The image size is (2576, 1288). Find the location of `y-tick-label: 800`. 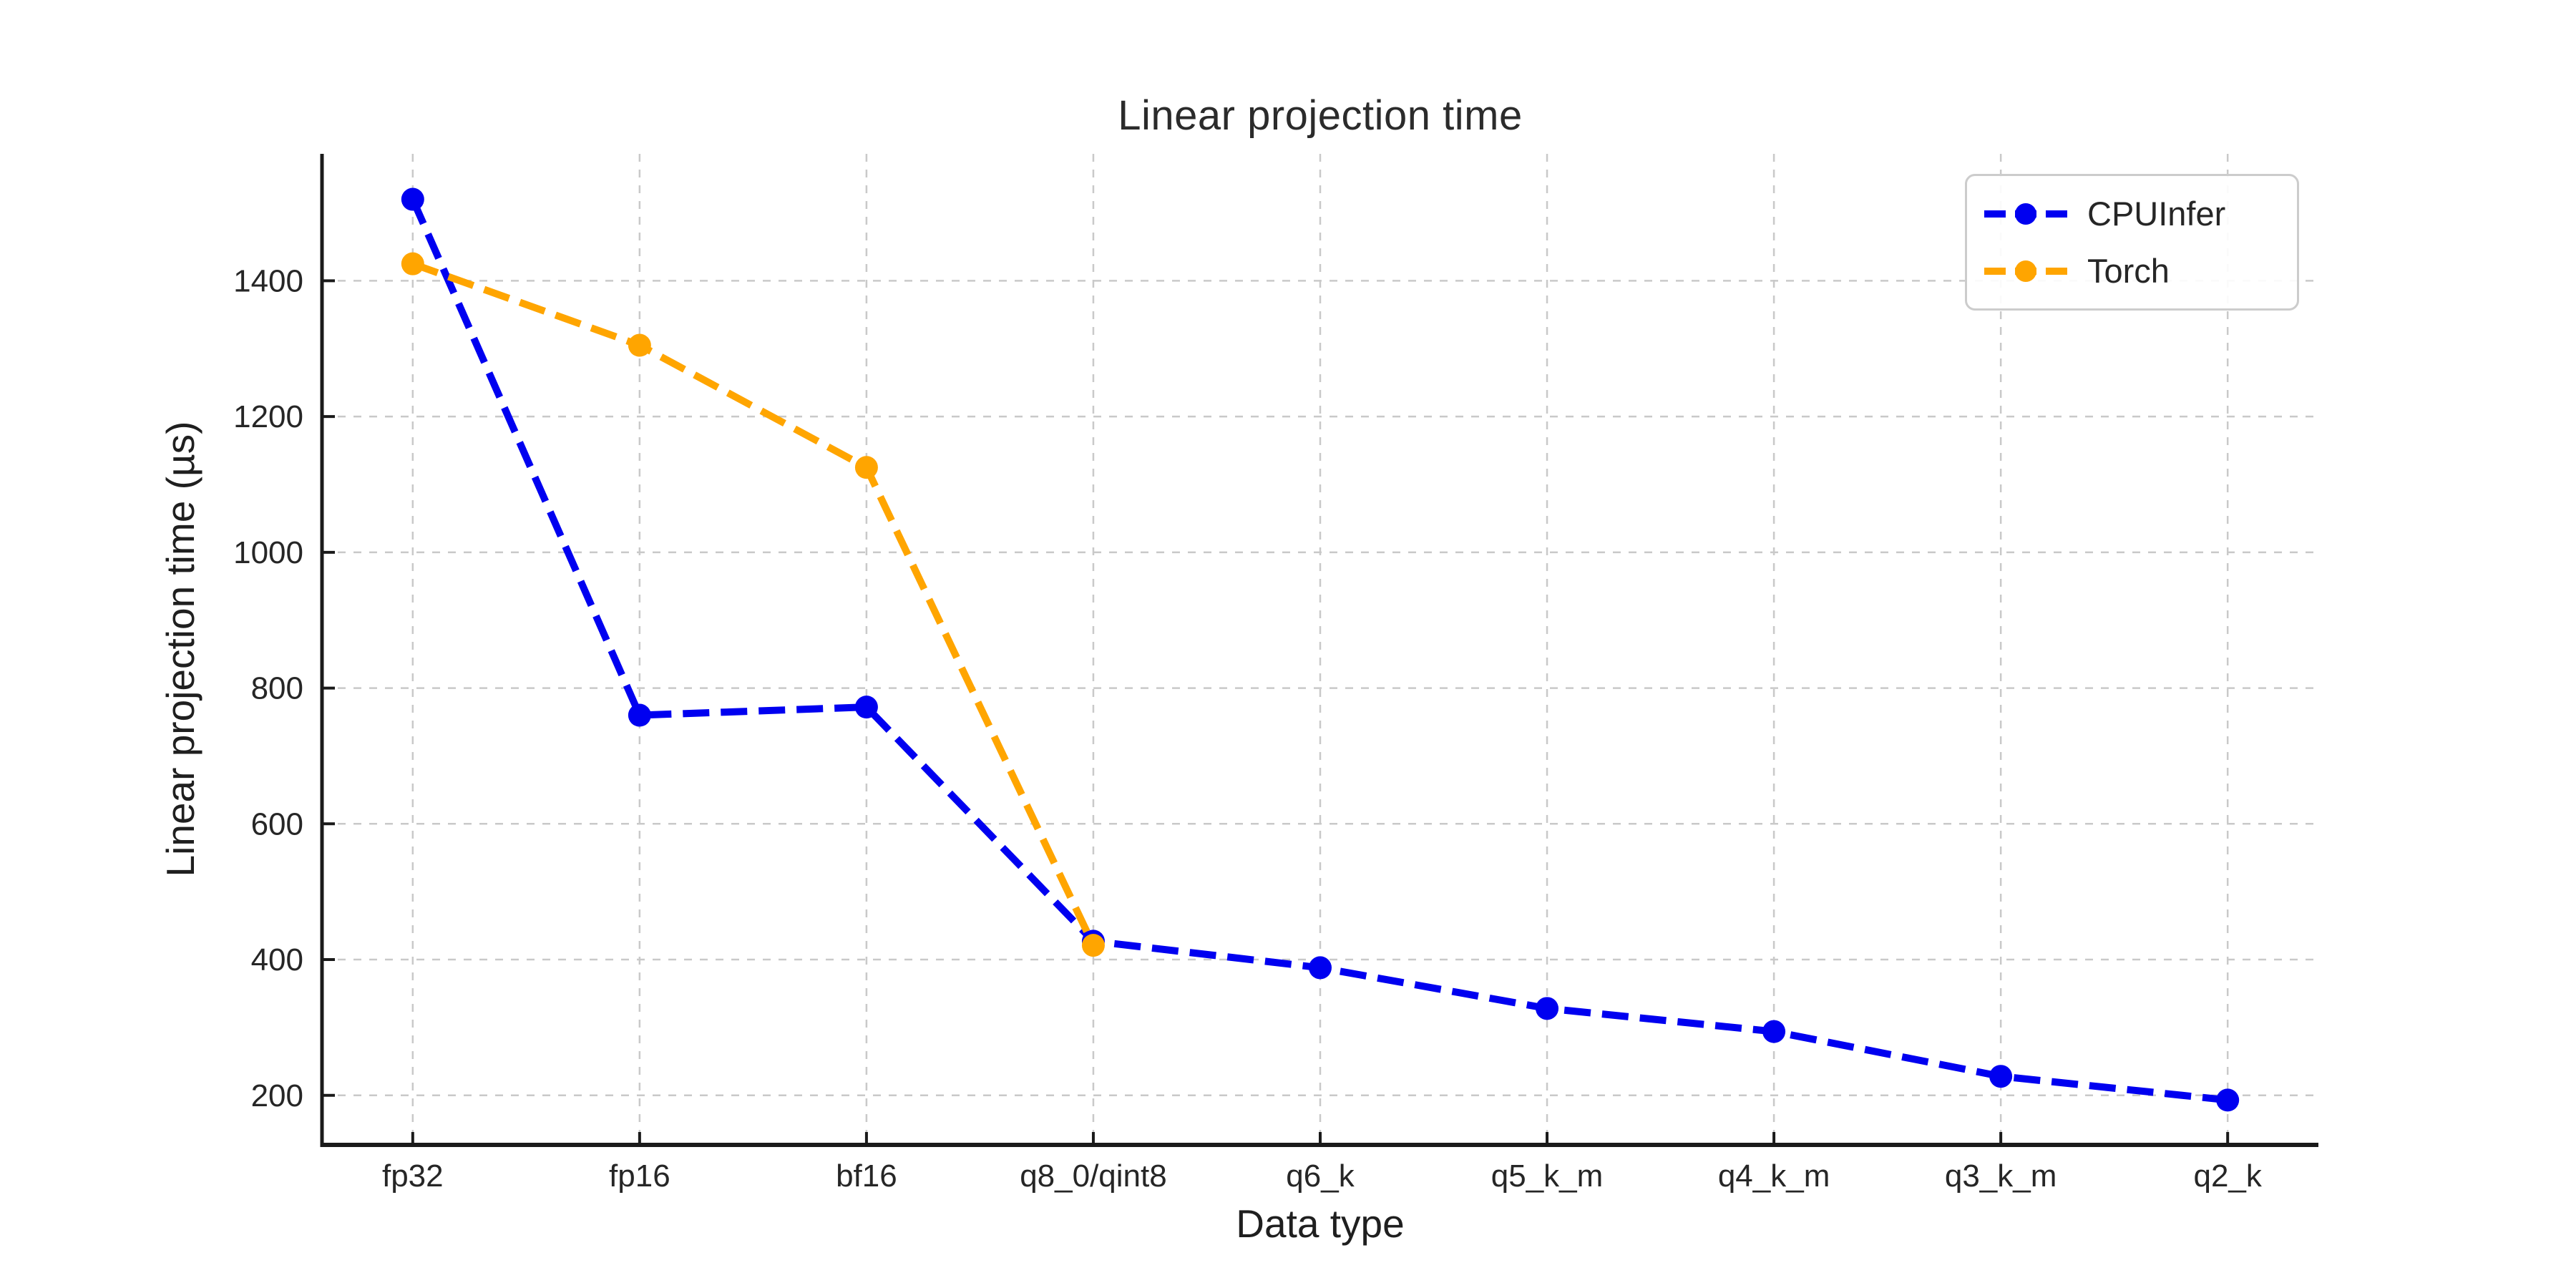

y-tick-label: 800 is located at coordinates (277, 688).